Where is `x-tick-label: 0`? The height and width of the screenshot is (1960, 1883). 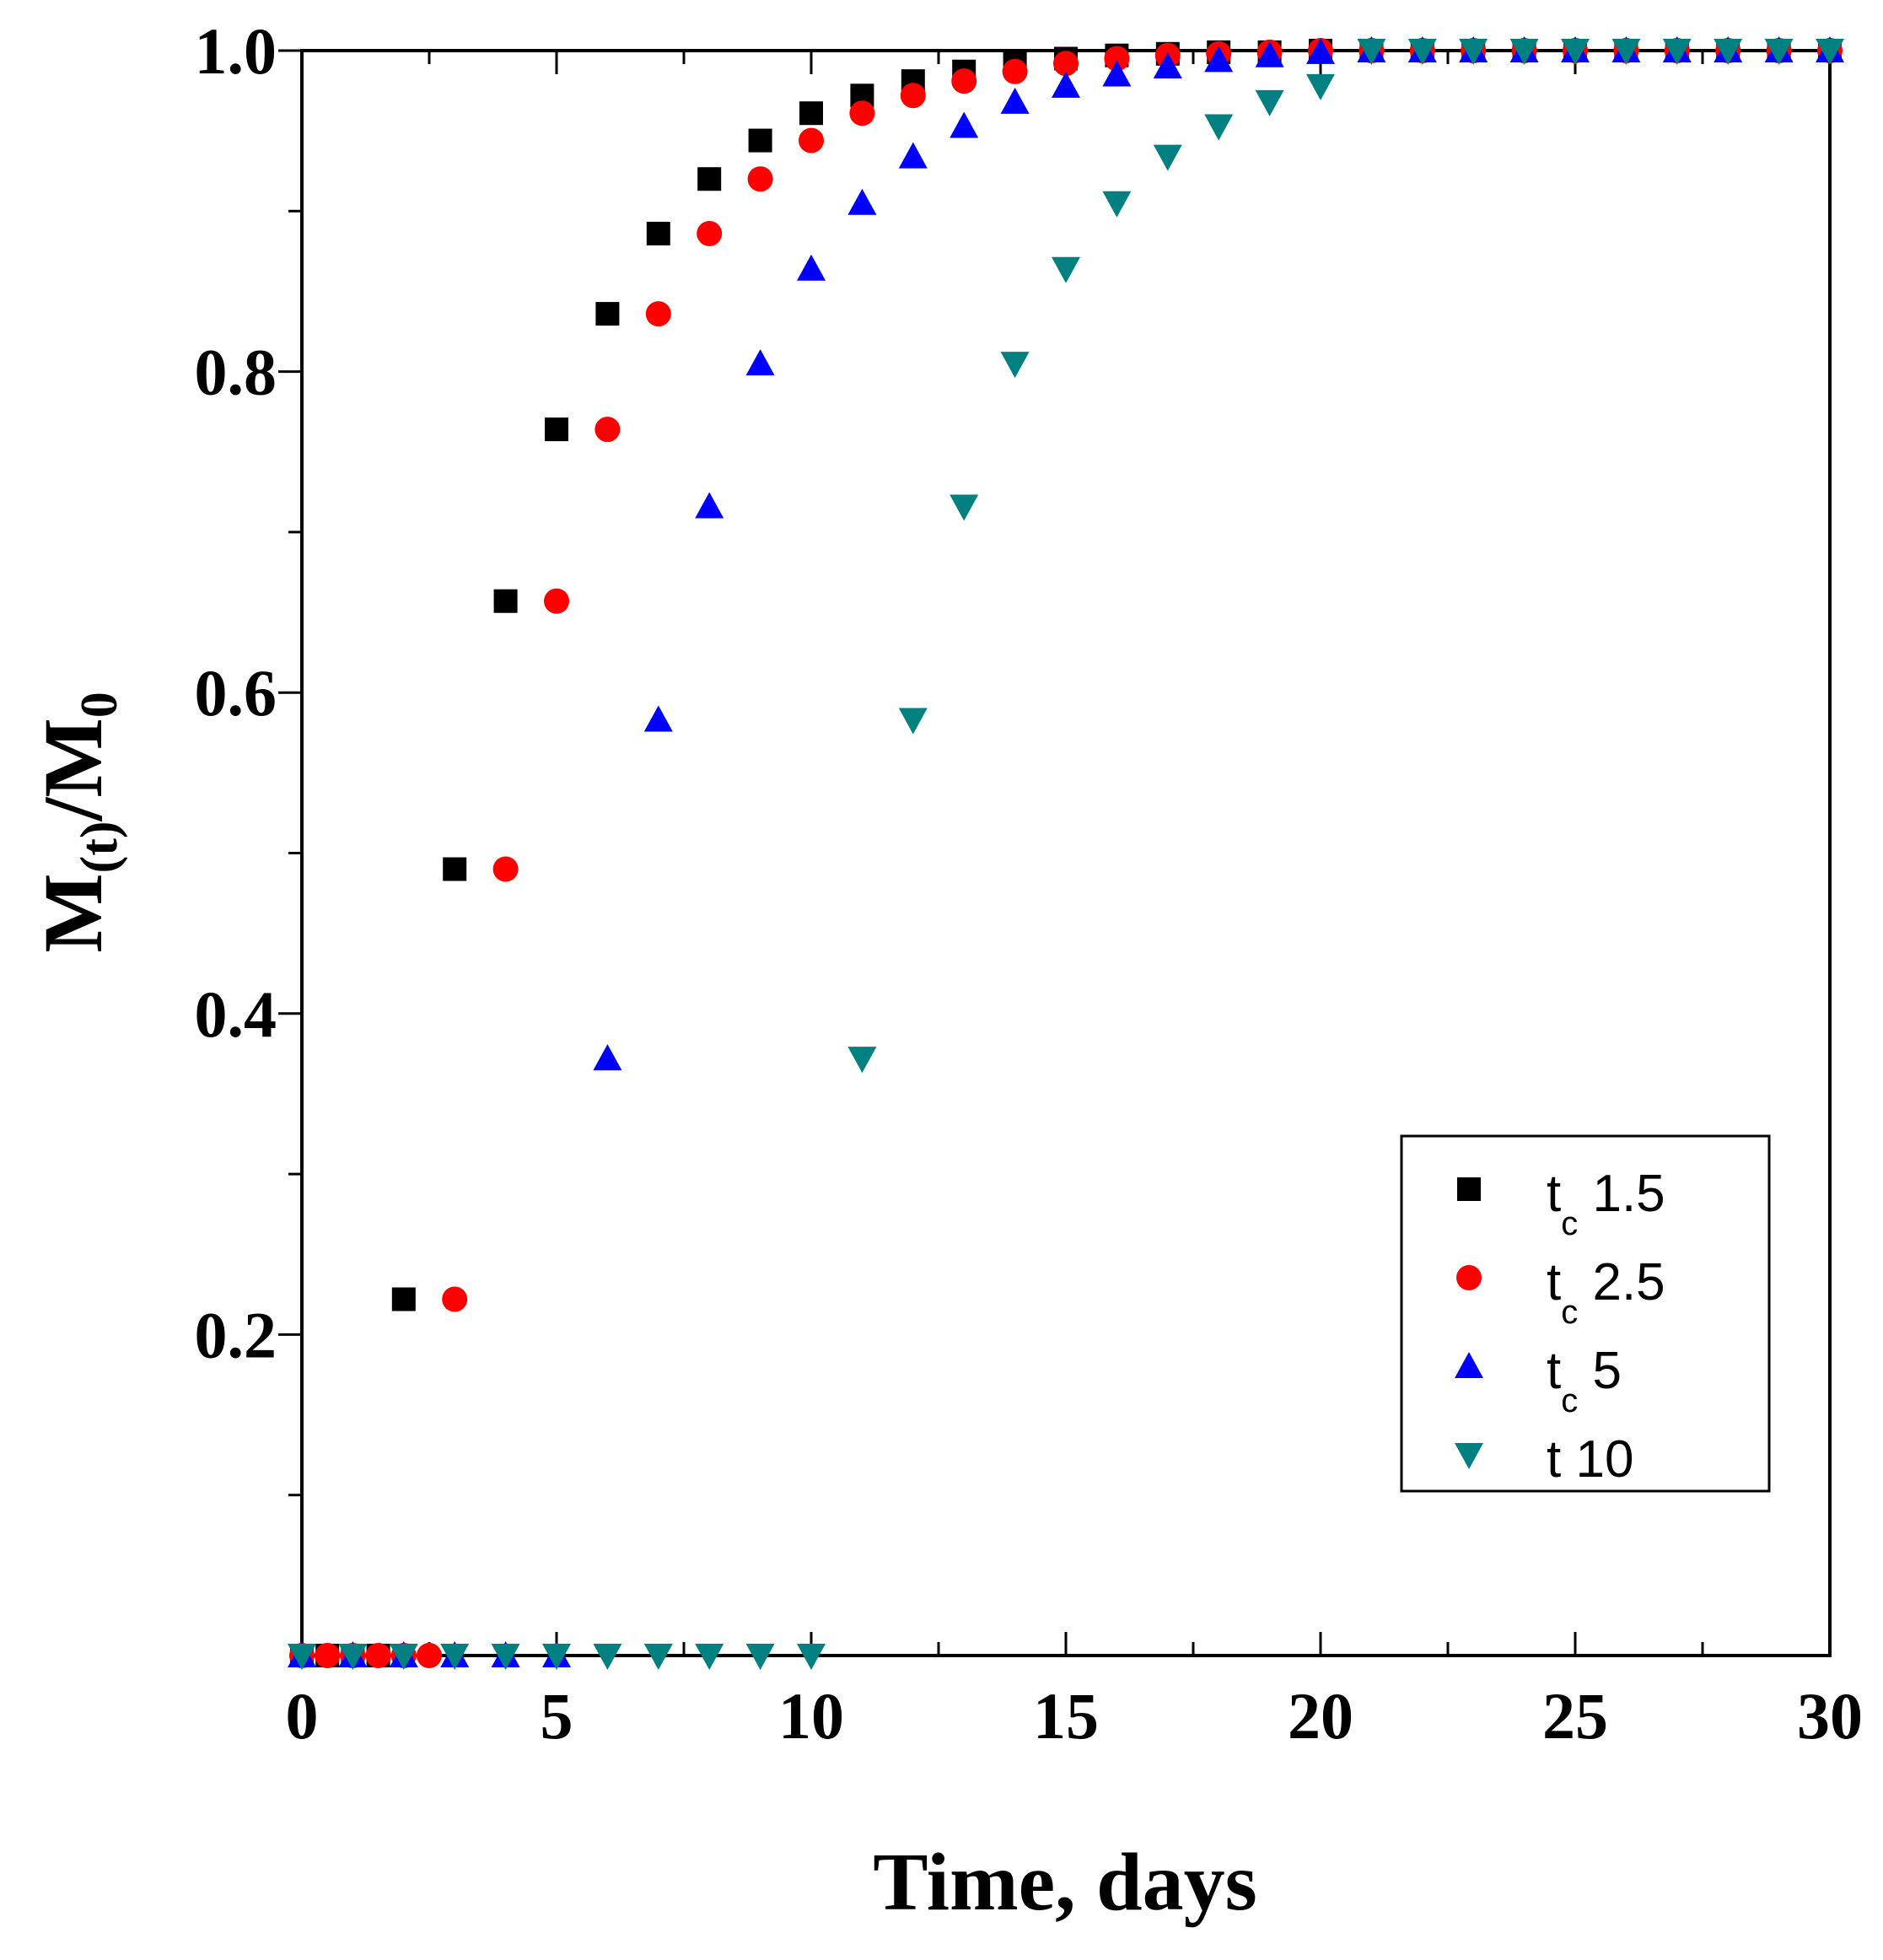 x-tick-label: 0 is located at coordinates (302, 1716).